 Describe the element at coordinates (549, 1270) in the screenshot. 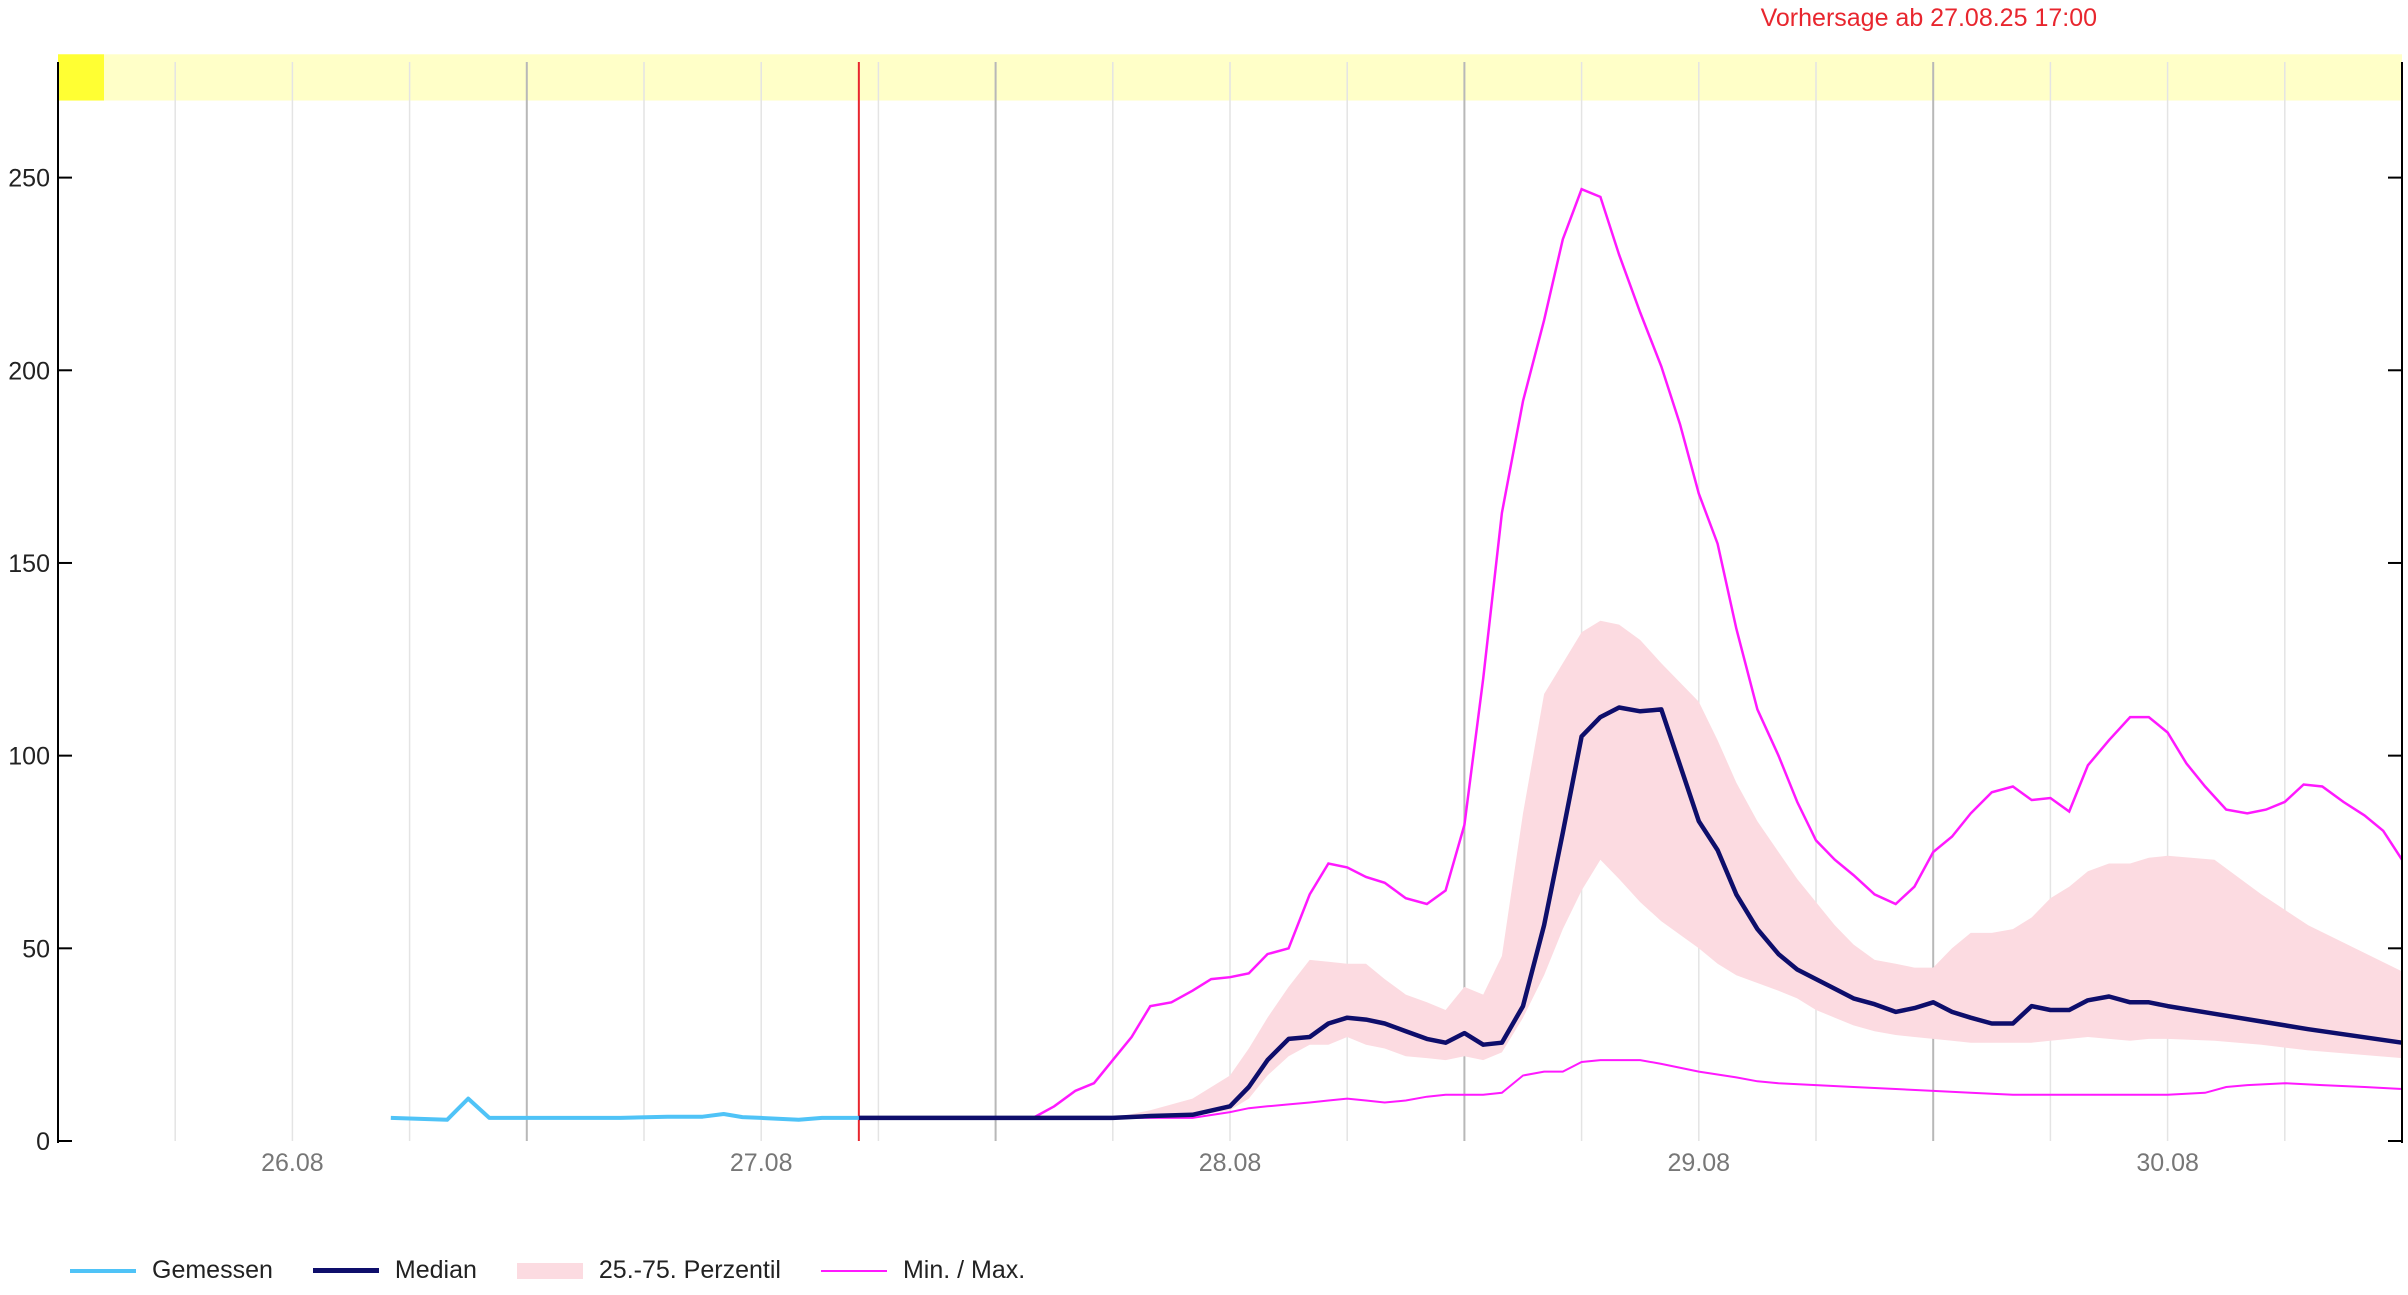

I see `legend-swatch-band` at that location.